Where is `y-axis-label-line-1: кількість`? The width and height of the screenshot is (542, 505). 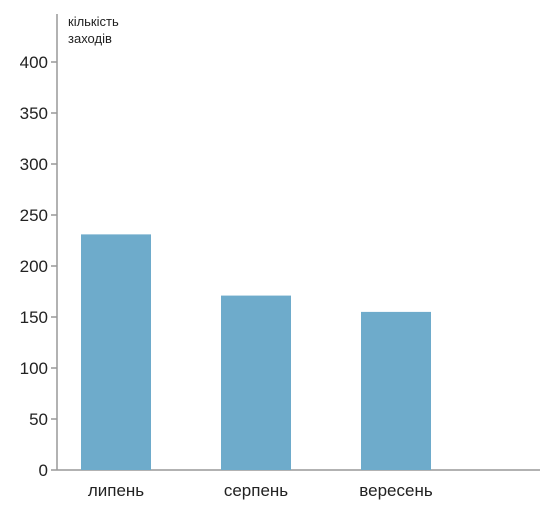 y-axis-label-line-1: кількість is located at coordinates (93, 21).